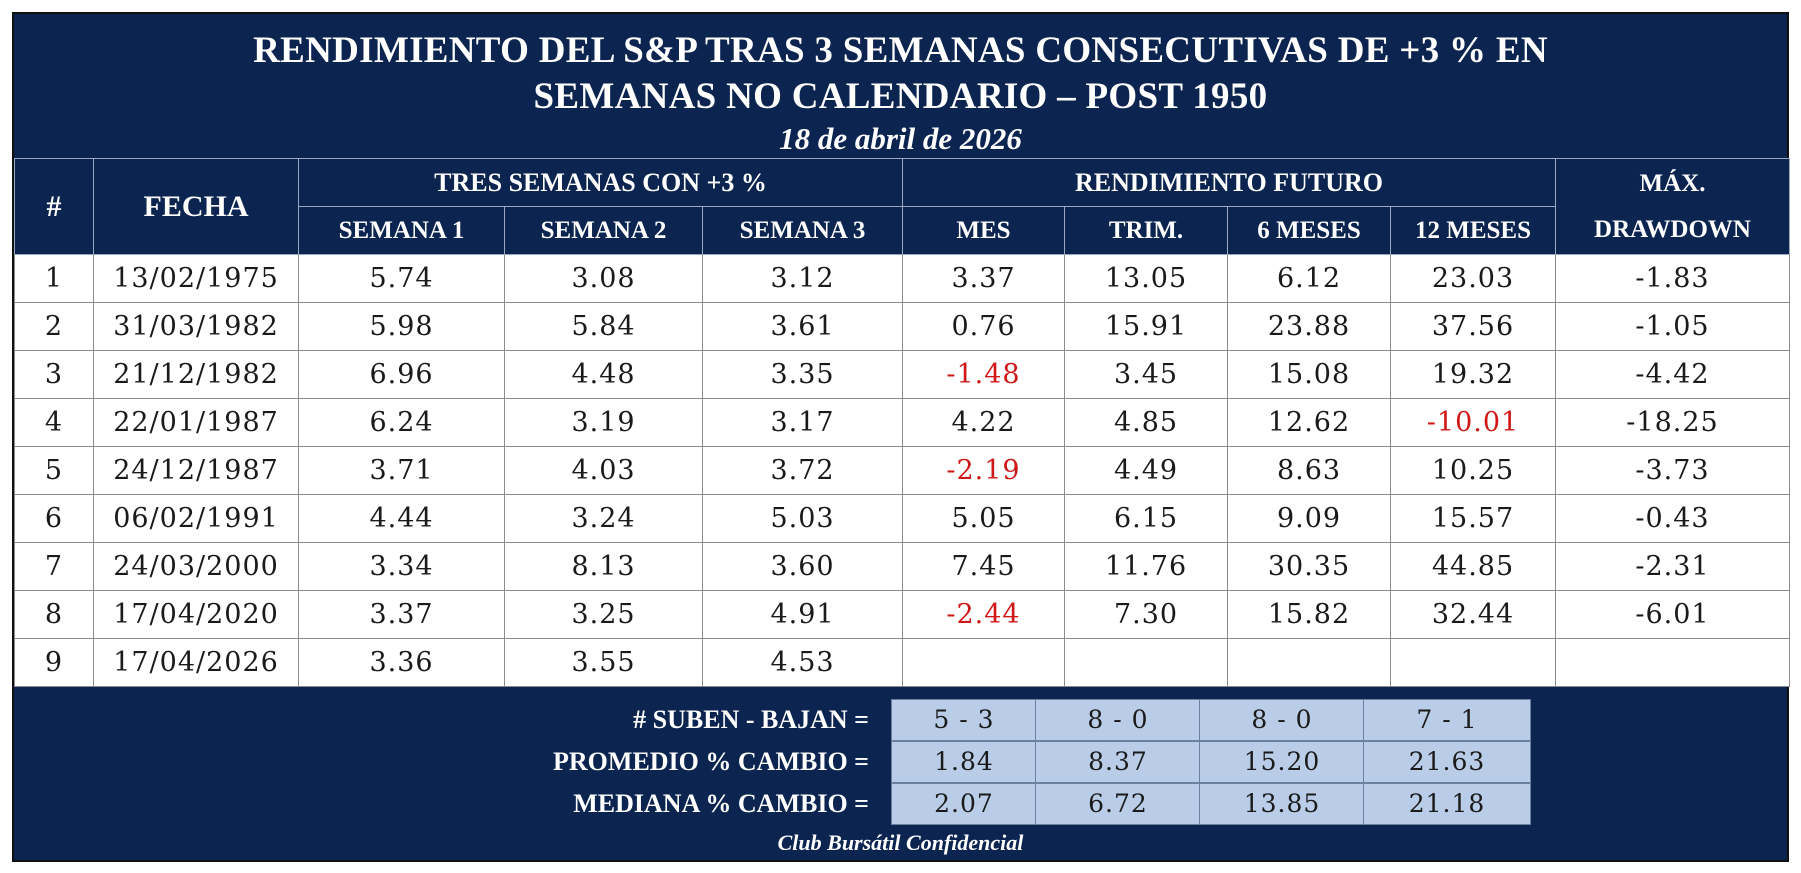 The image size is (1801, 873). Describe the element at coordinates (401, 326) in the screenshot. I see `table-cell: 5.98` at that location.